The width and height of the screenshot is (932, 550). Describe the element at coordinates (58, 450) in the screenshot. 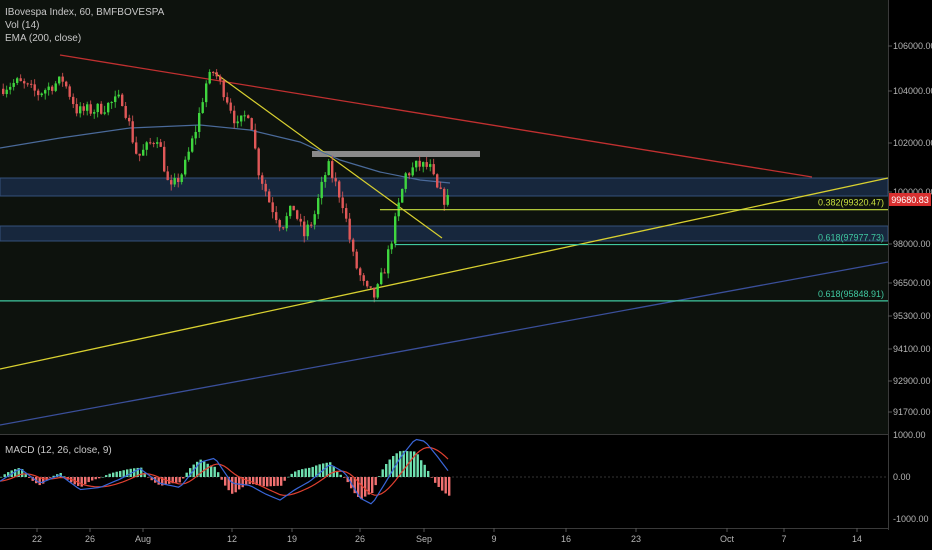

I see `macd-indicator-label: MACD (12, 26, close, 9)` at that location.